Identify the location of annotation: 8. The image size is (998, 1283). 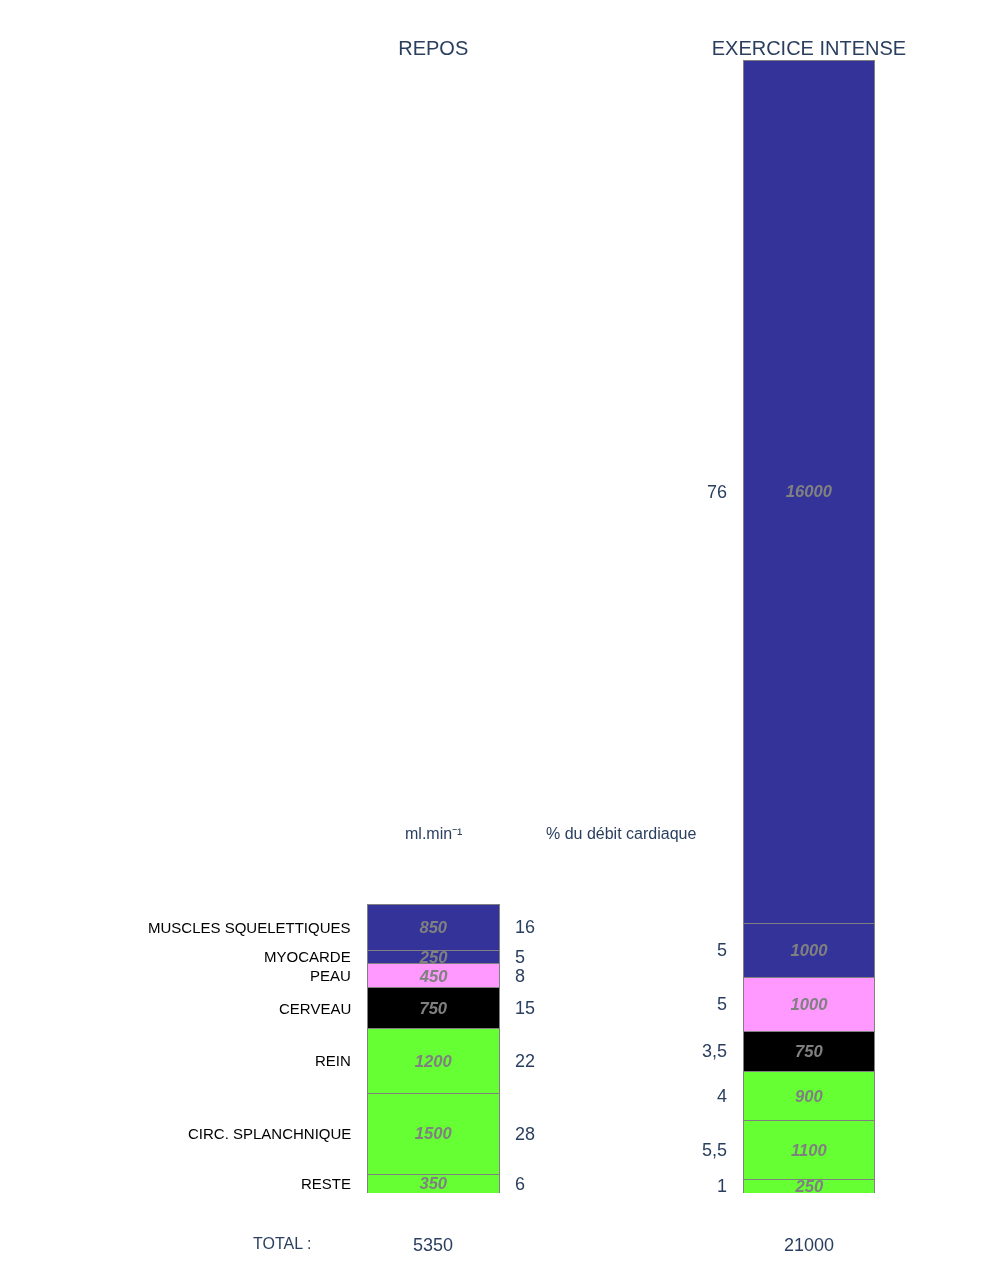
(520, 976).